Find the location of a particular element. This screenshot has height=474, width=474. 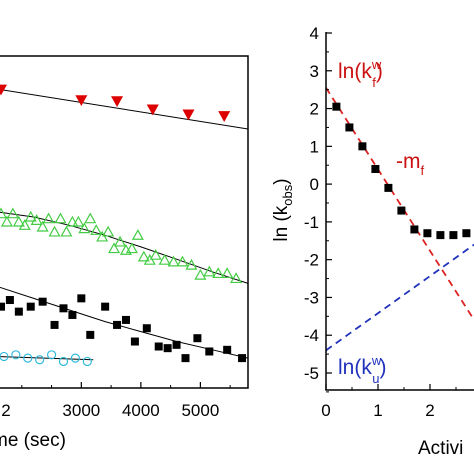

mf-sub: f is located at coordinates (423, 170).